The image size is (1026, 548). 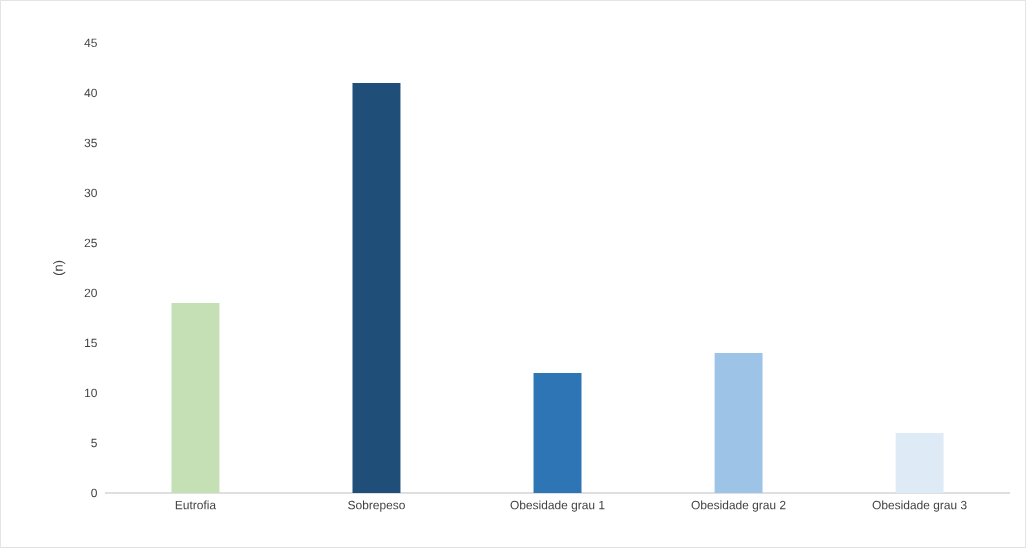 What do you see at coordinates (90, 93) in the screenshot?
I see `y-tick-label: 40` at bounding box center [90, 93].